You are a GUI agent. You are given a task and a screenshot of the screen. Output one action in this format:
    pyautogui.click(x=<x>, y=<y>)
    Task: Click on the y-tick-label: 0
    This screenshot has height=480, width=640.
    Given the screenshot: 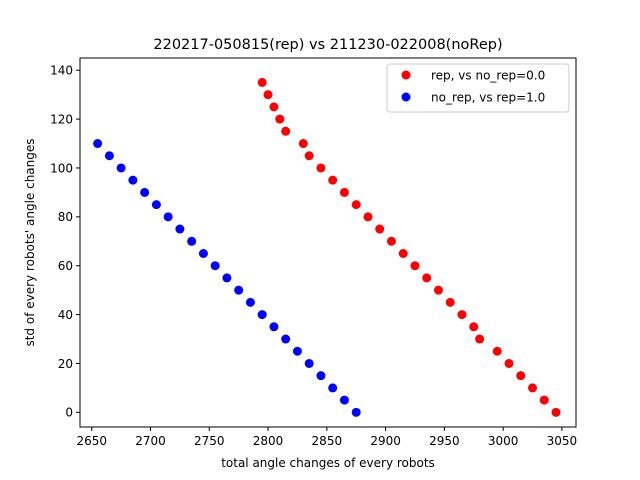 What is the action you would take?
    pyautogui.click(x=69, y=413)
    